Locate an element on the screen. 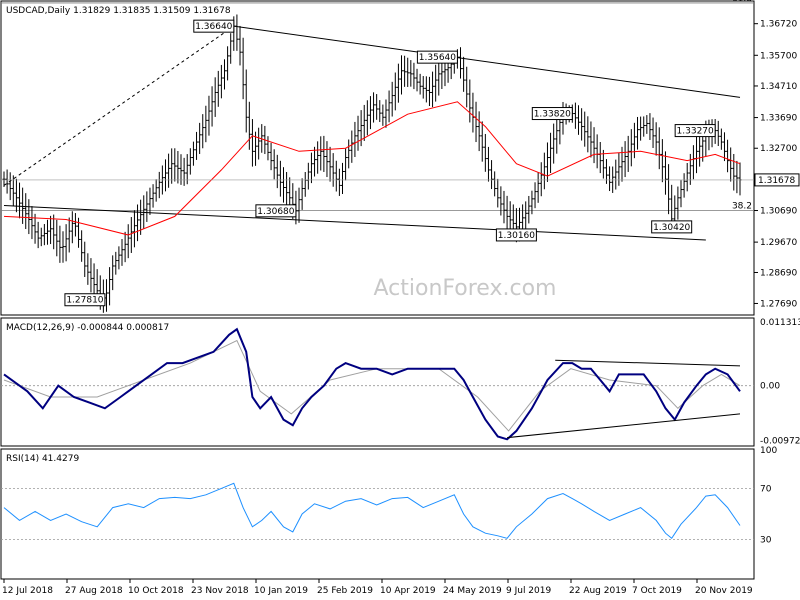 The image size is (800, 600). price-label-text: 1.33270 is located at coordinates (695, 132).